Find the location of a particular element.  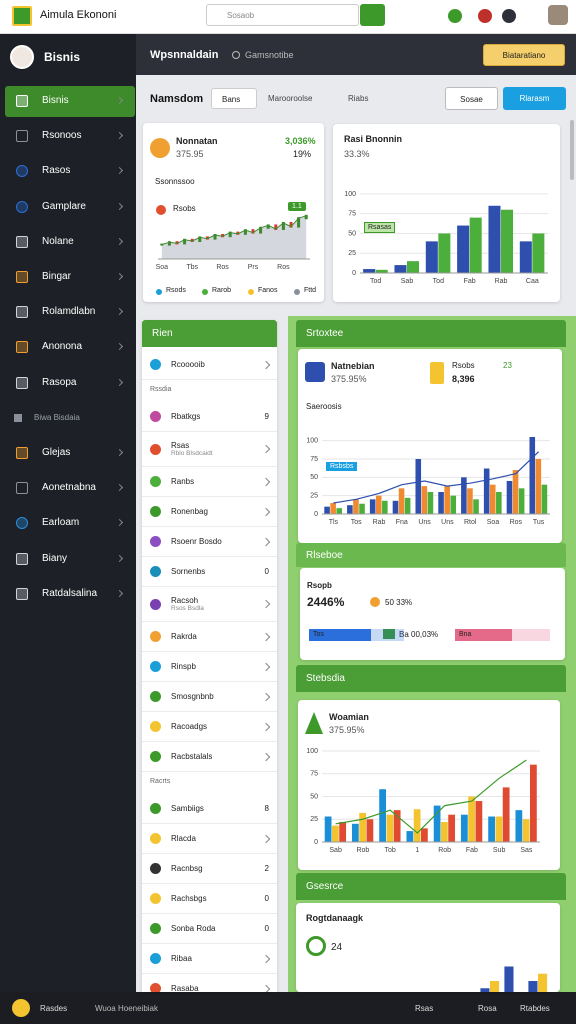

card-change: 3,036% is located at coordinates (300, 141).